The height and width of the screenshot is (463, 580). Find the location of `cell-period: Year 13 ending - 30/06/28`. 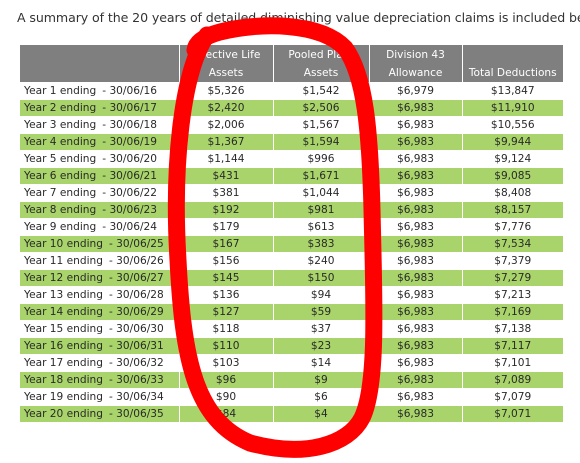

cell-period: Year 13 ending - 30/06/28 is located at coordinates (99, 295).